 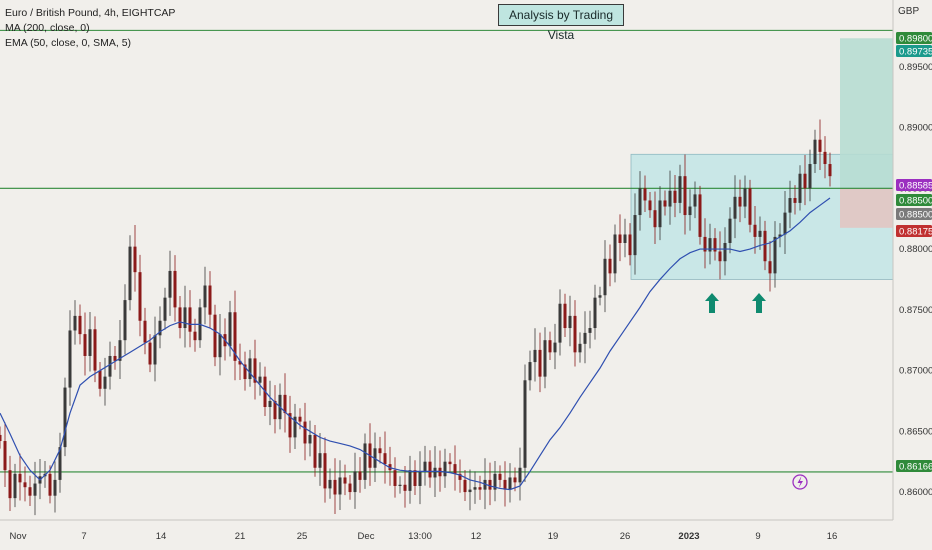 I want to click on ma-indicator-label: MA (200, close, 0), so click(x=47, y=28).